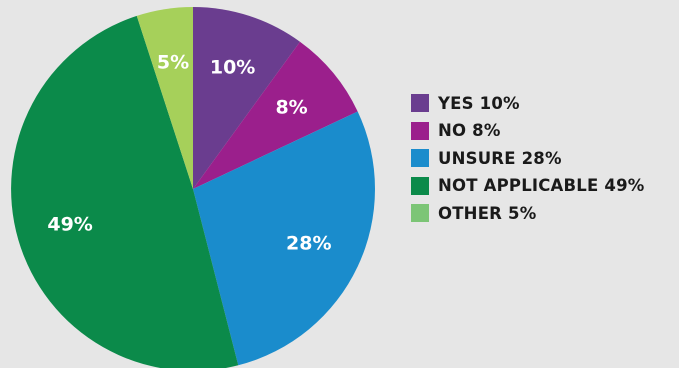 The image size is (679, 368). I want to click on legend-item-yes: YES 10%, so click(528, 103).